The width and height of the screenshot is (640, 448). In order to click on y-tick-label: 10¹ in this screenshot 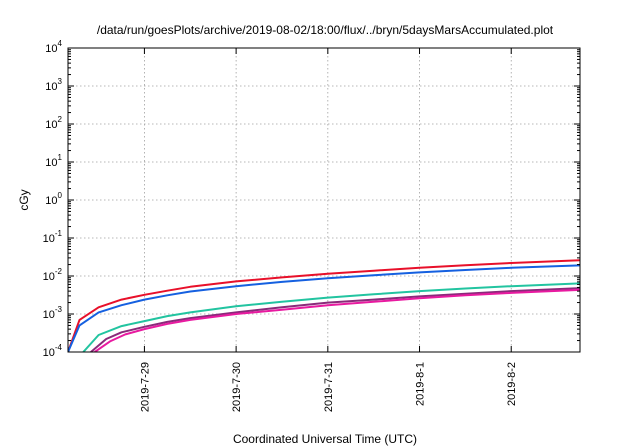, I will do `click(53, 161)`.